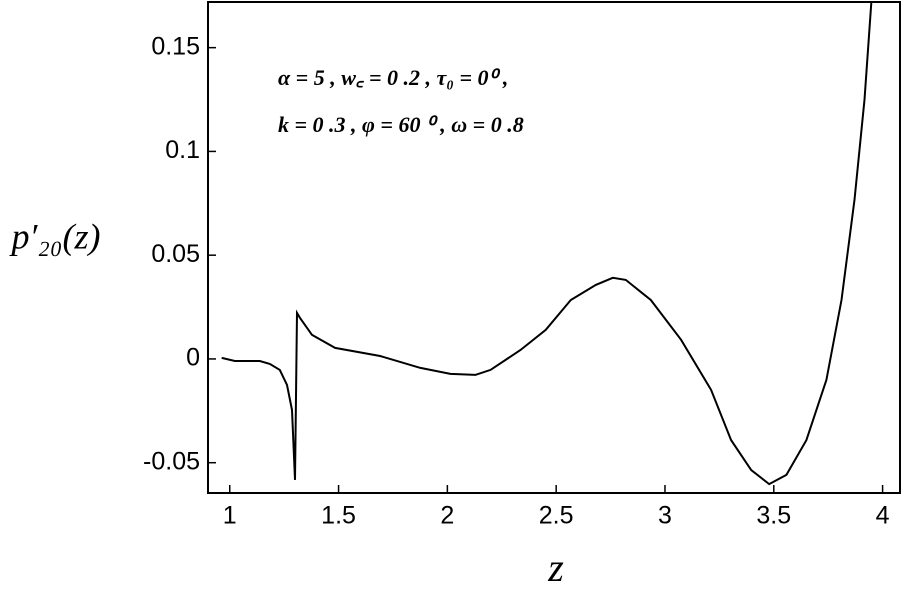  Describe the element at coordinates (556, 516) in the screenshot. I see `x-tick-label: 2.5` at that location.